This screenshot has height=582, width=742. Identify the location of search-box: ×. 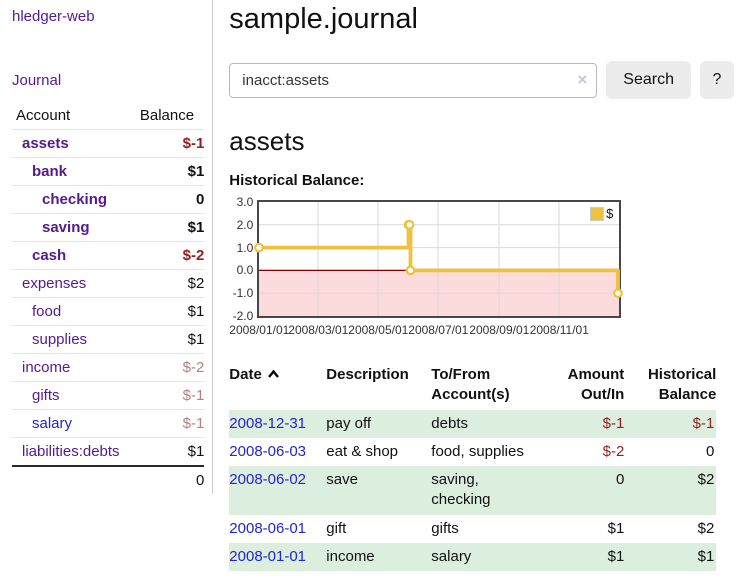
(413, 80).